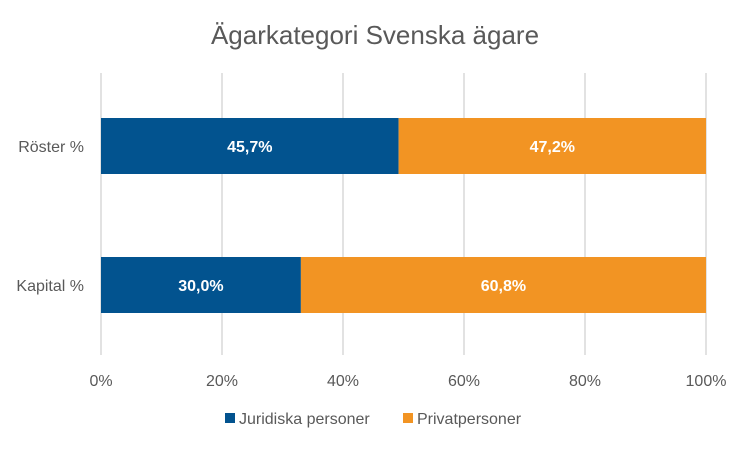  I want to click on x-tick-label: 0%, so click(100, 381).